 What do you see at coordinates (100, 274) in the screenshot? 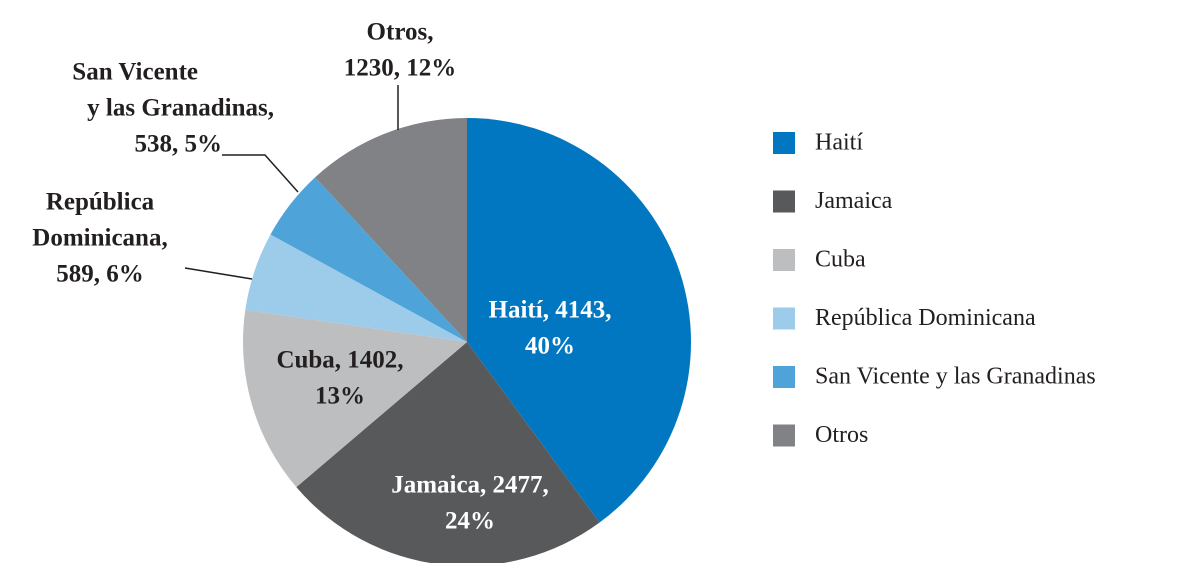
I see `data-label: 589, 6%` at bounding box center [100, 274].